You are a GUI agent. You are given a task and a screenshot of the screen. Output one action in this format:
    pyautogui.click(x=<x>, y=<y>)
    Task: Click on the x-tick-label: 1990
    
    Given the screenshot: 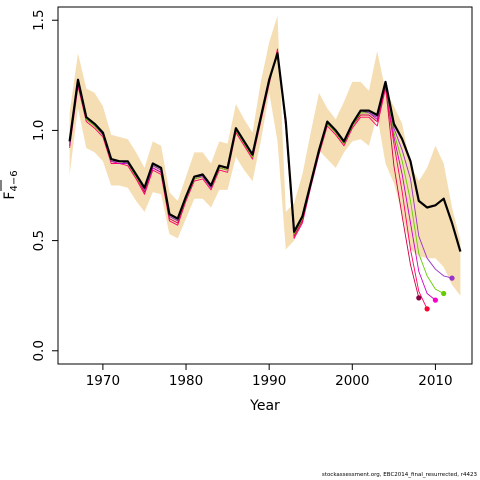 What is the action you would take?
    pyautogui.click(x=269, y=381)
    